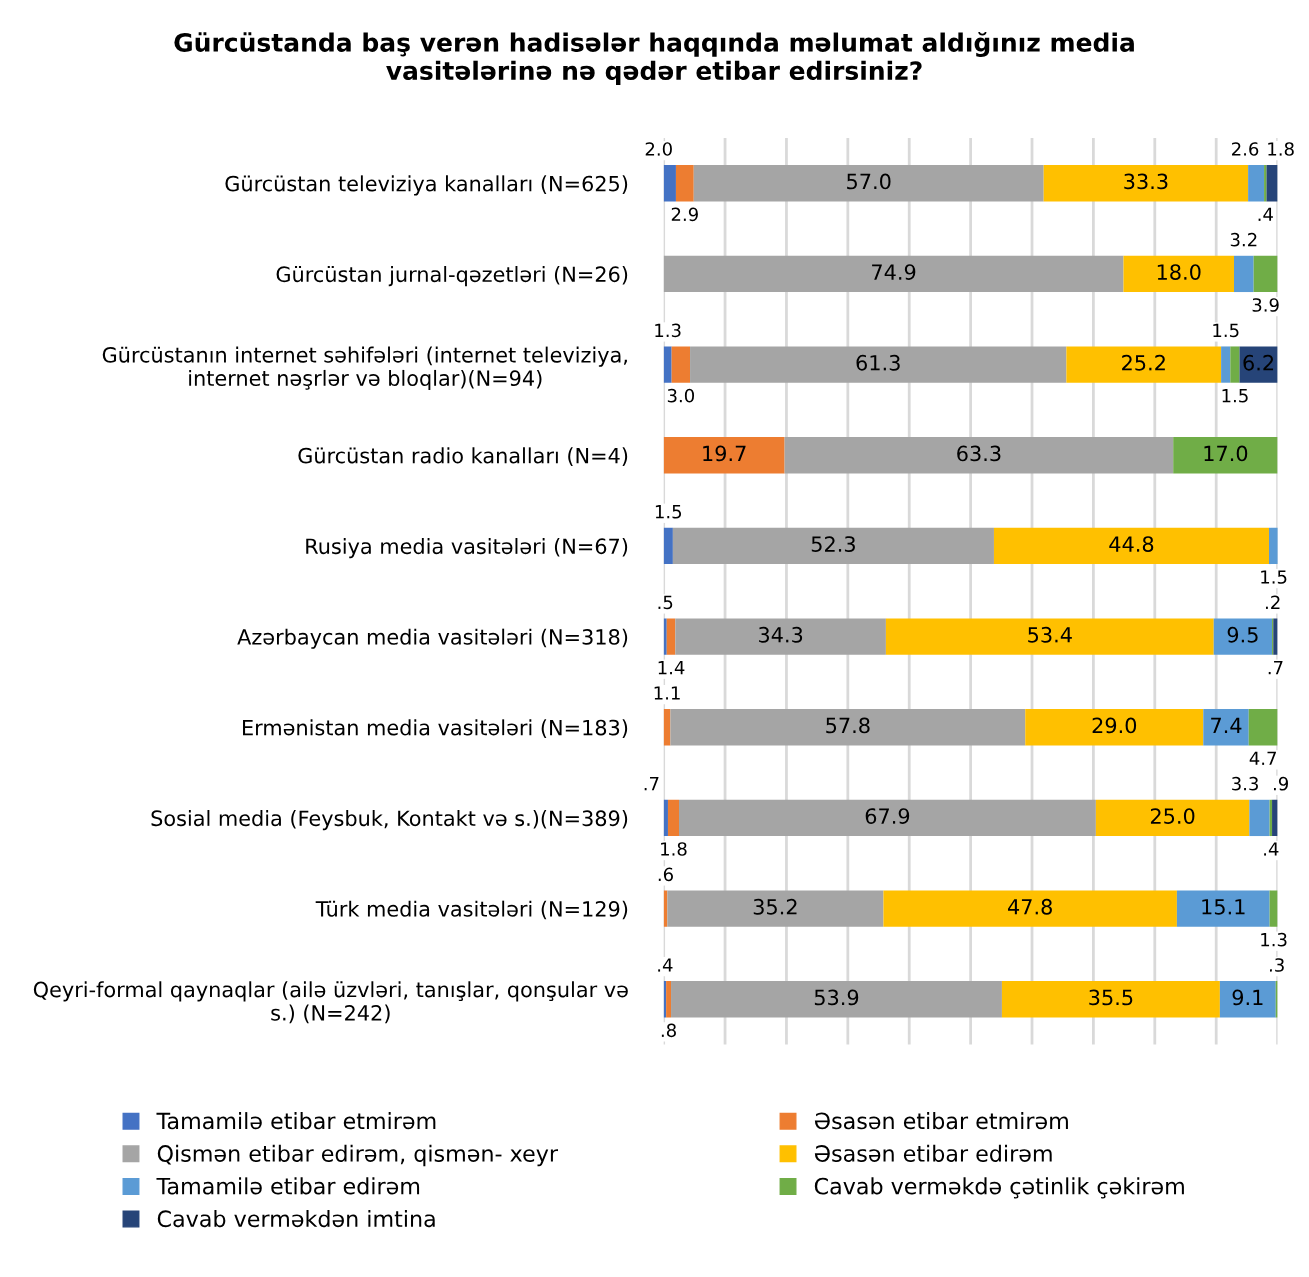 This screenshot has width=1309, height=1277. I want to click on data-label: 2.0, so click(658, 149).